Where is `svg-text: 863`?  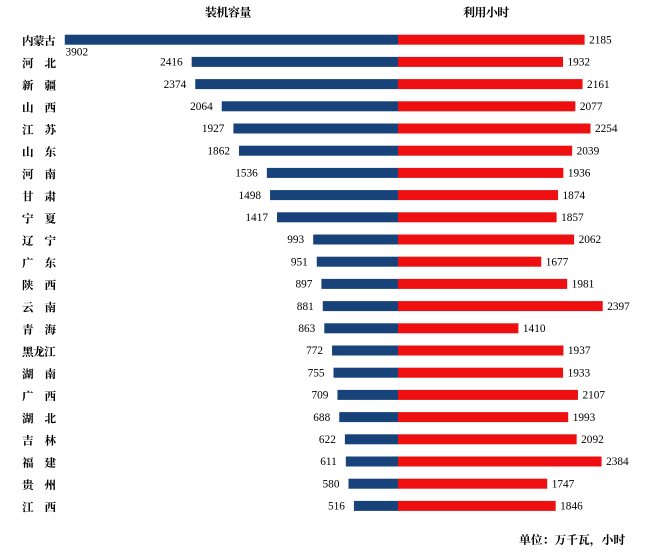 svg-text: 863 is located at coordinates (306, 329).